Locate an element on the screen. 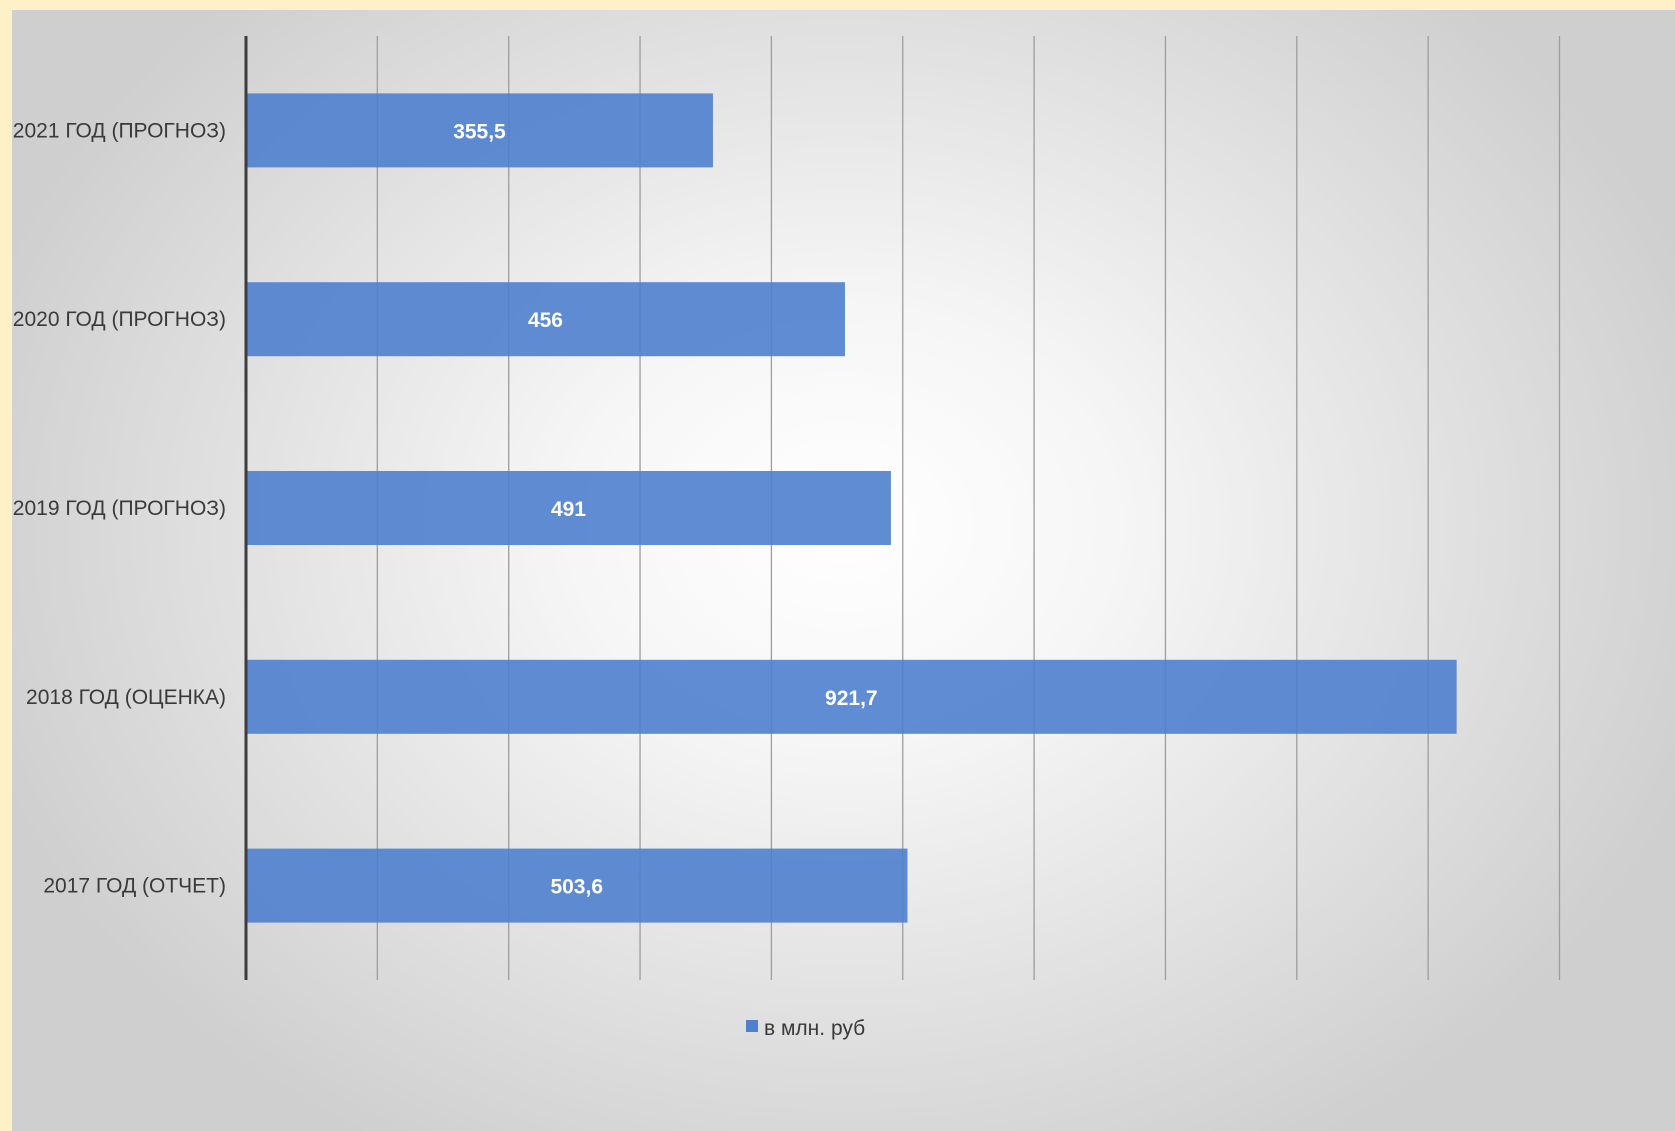  category-label: 2020 ГОД (ПРОГНОЗ) is located at coordinates (119, 319).